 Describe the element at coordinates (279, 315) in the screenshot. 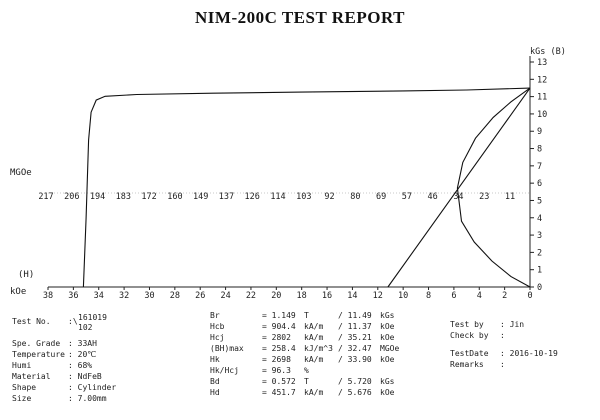

I see `result-value: = 1.149` at that location.